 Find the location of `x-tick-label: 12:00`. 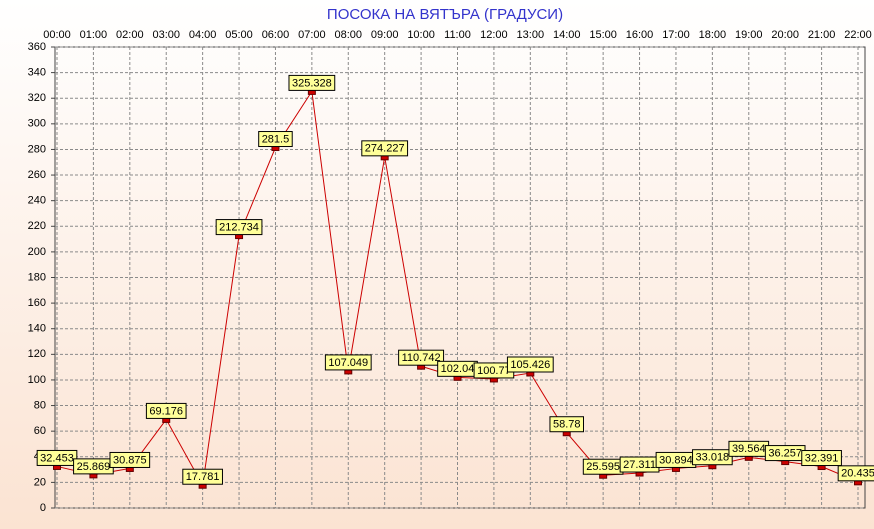

x-tick-label: 12:00 is located at coordinates (494, 35).